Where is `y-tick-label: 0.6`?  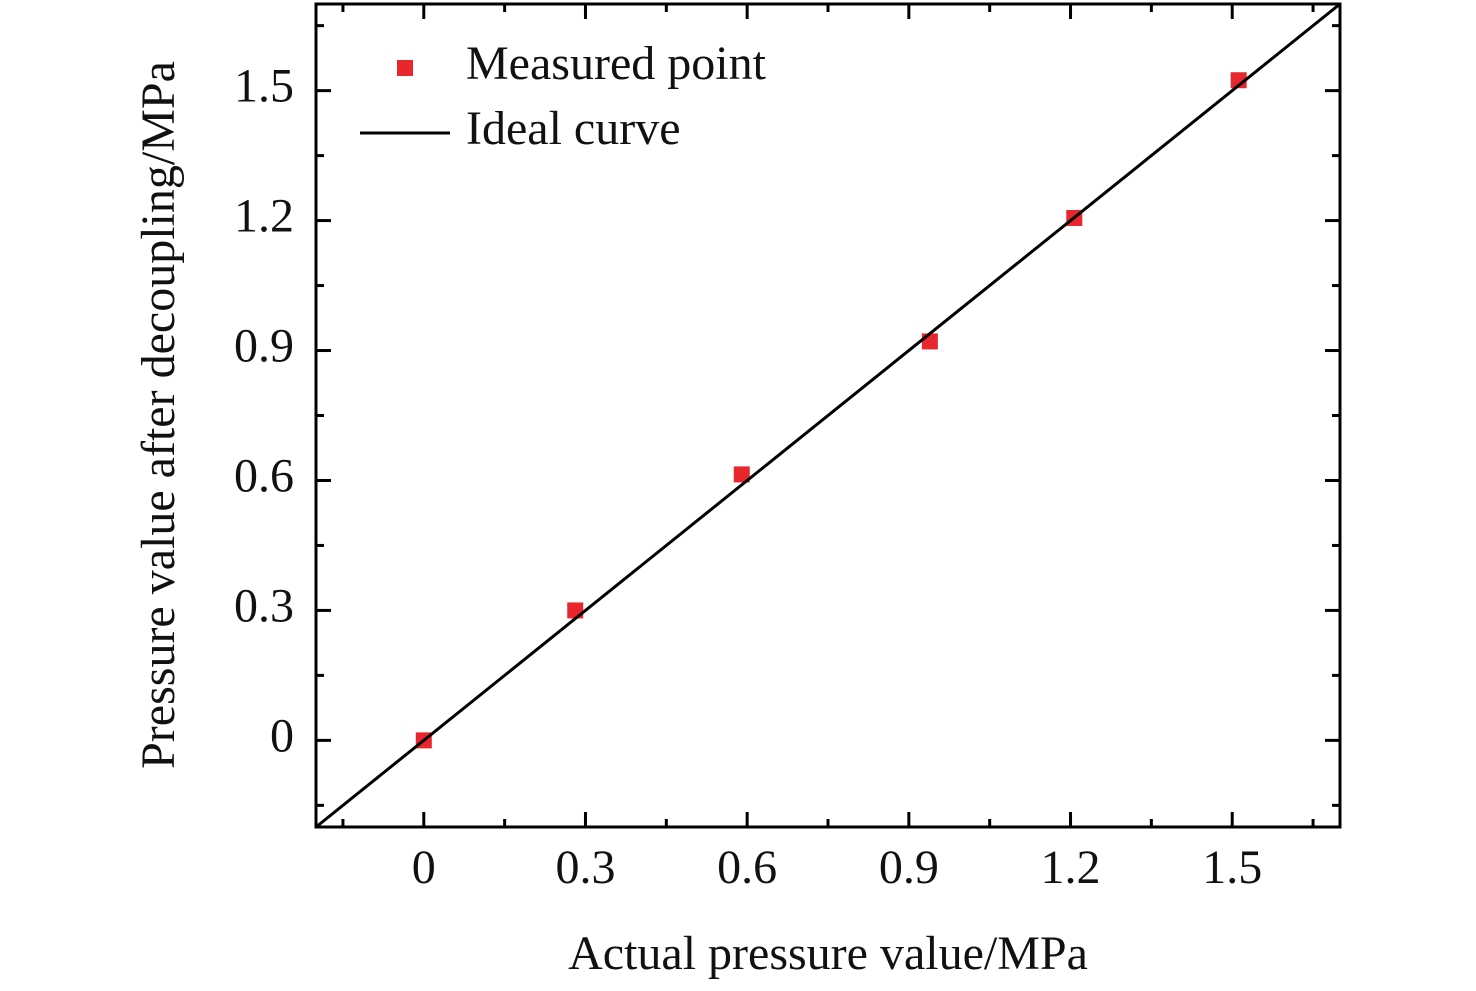
y-tick-label: 0.6 is located at coordinates (264, 475).